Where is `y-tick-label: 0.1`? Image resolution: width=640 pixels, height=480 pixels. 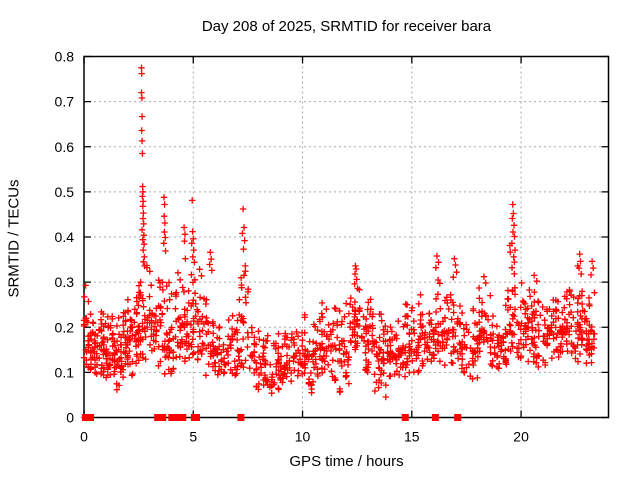 y-tick-label: 0.1 is located at coordinates (65, 372).